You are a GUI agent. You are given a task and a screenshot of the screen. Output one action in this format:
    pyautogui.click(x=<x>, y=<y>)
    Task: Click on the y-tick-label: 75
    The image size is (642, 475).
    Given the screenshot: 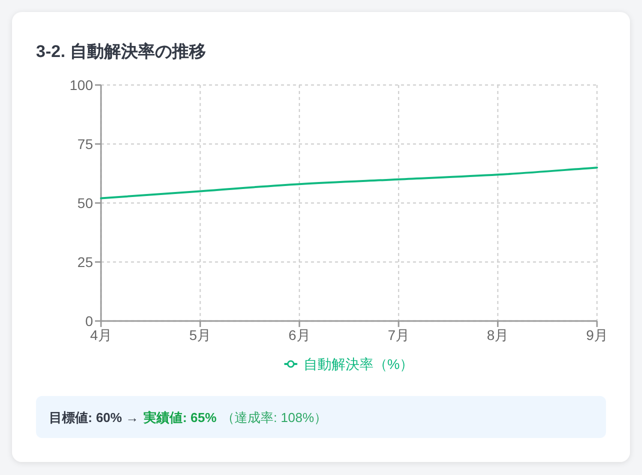 What is the action you would take?
    pyautogui.click(x=85, y=144)
    